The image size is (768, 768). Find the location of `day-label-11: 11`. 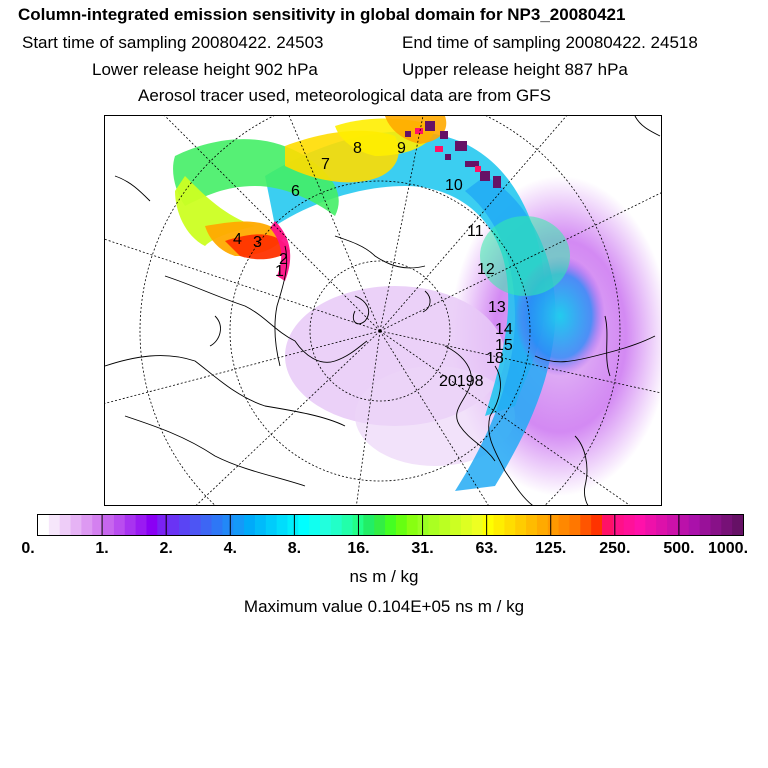

day-label-11: 11 is located at coordinates (475, 231).